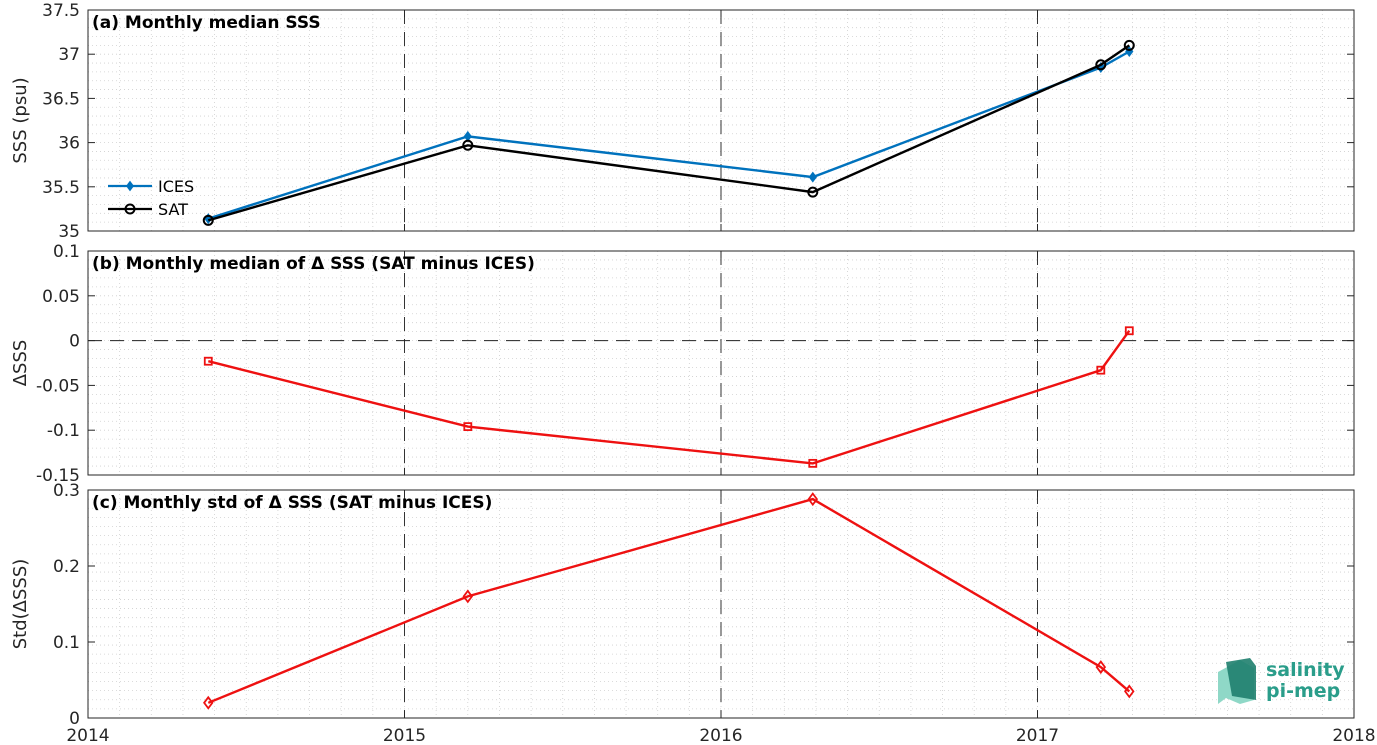  I want to click on y-tick-label: -0.05, so click(58, 386).